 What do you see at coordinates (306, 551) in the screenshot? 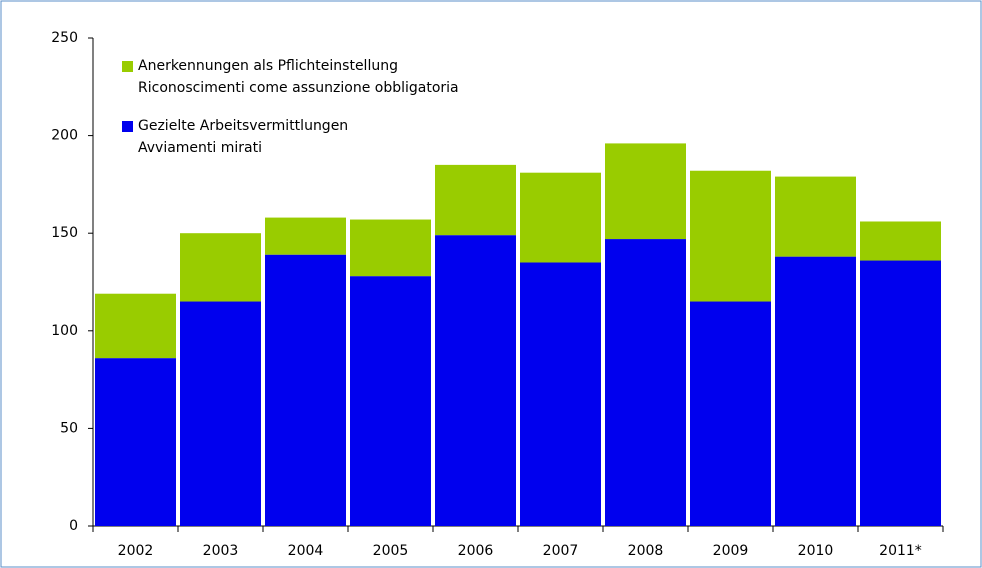
I see `x-tick-label: 2004` at bounding box center [306, 551].